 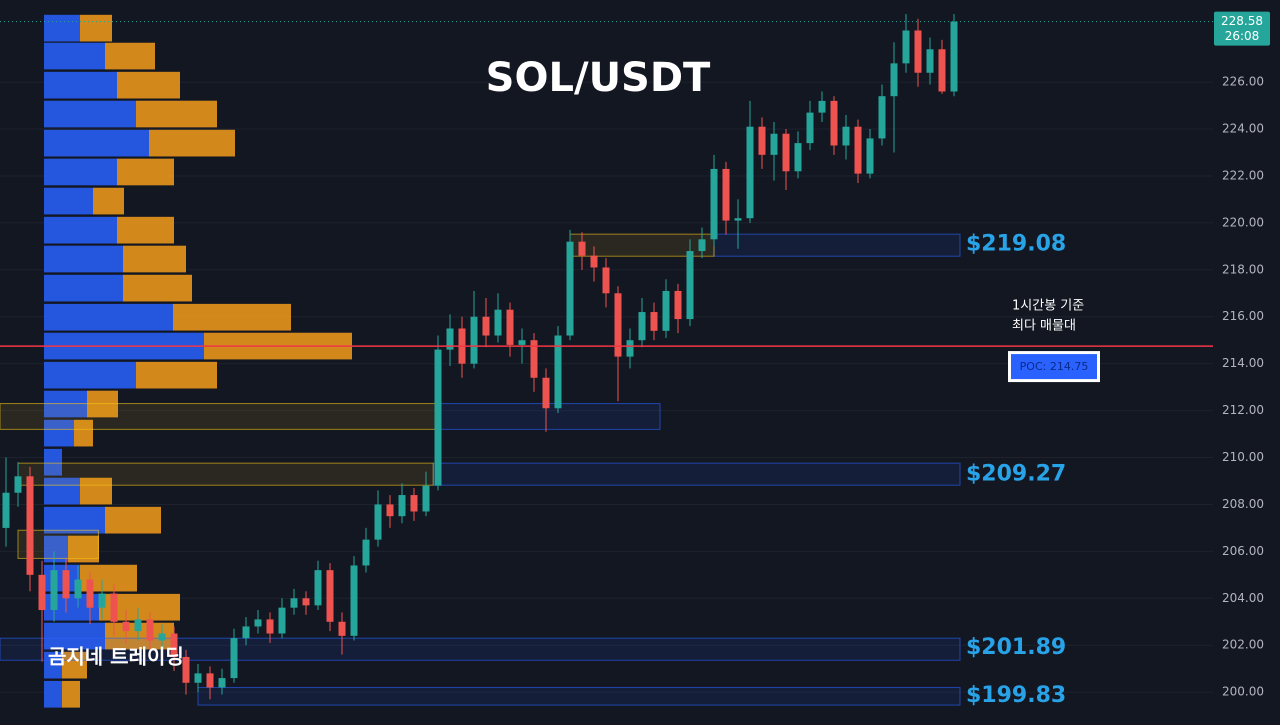 What do you see at coordinates (1243, 410) in the screenshot?
I see `y-tick-label: 212.00` at bounding box center [1243, 410].